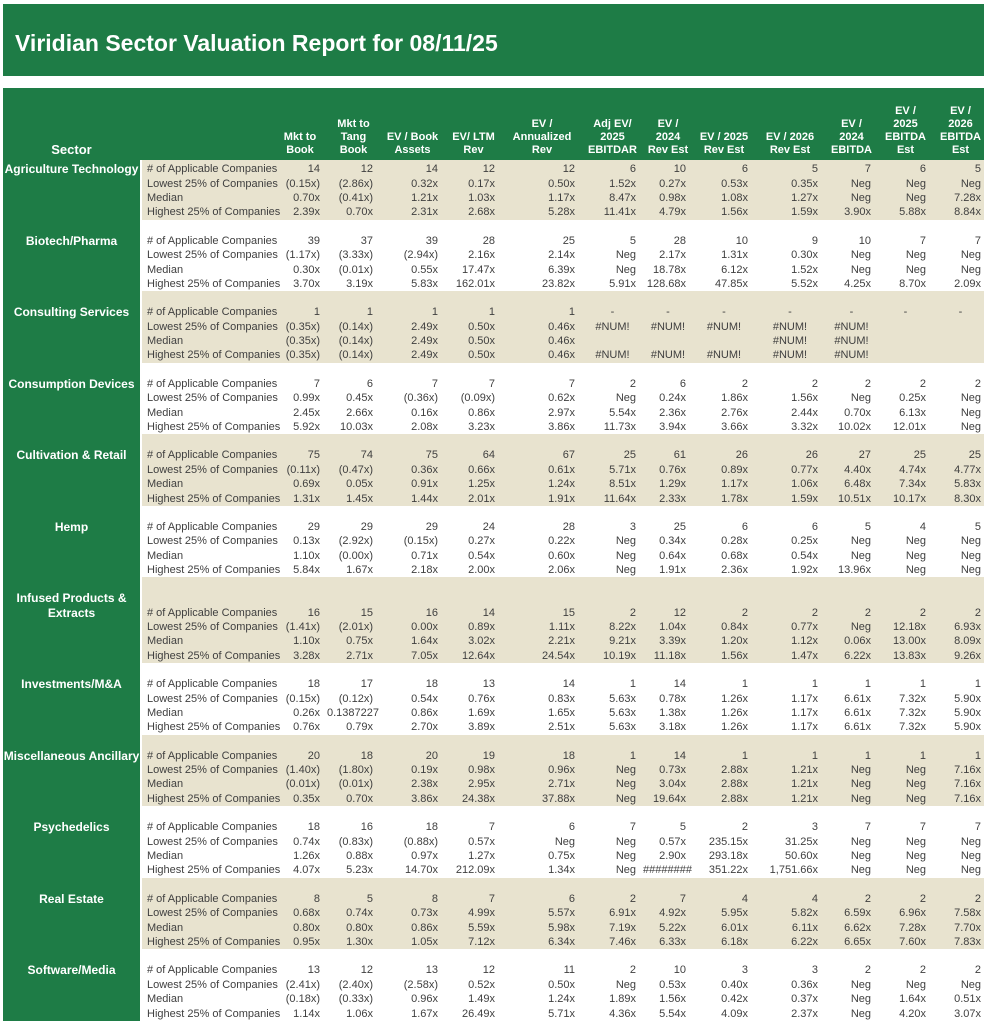  I want to click on value-cell: 2.95x, so click(481, 784).